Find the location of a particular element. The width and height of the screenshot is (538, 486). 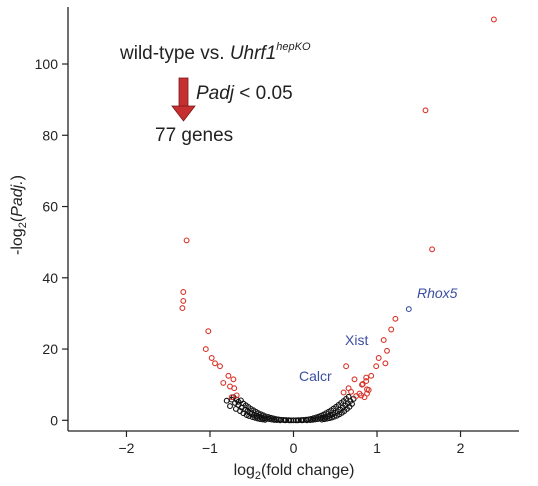

x-tick-label: −1 is located at coordinates (210, 448).